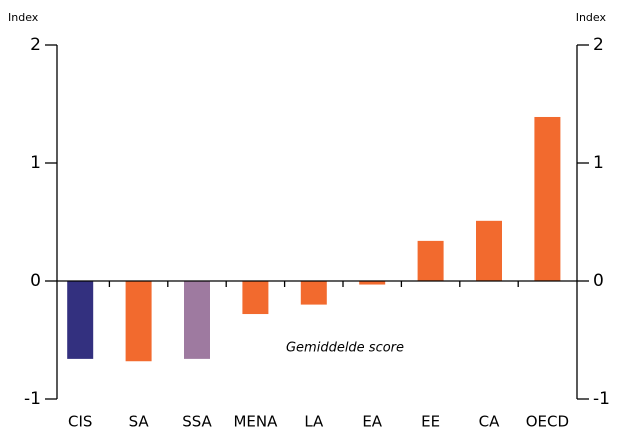  Describe the element at coordinates (139, 421) in the screenshot. I see `x-tick-label: SA` at that location.